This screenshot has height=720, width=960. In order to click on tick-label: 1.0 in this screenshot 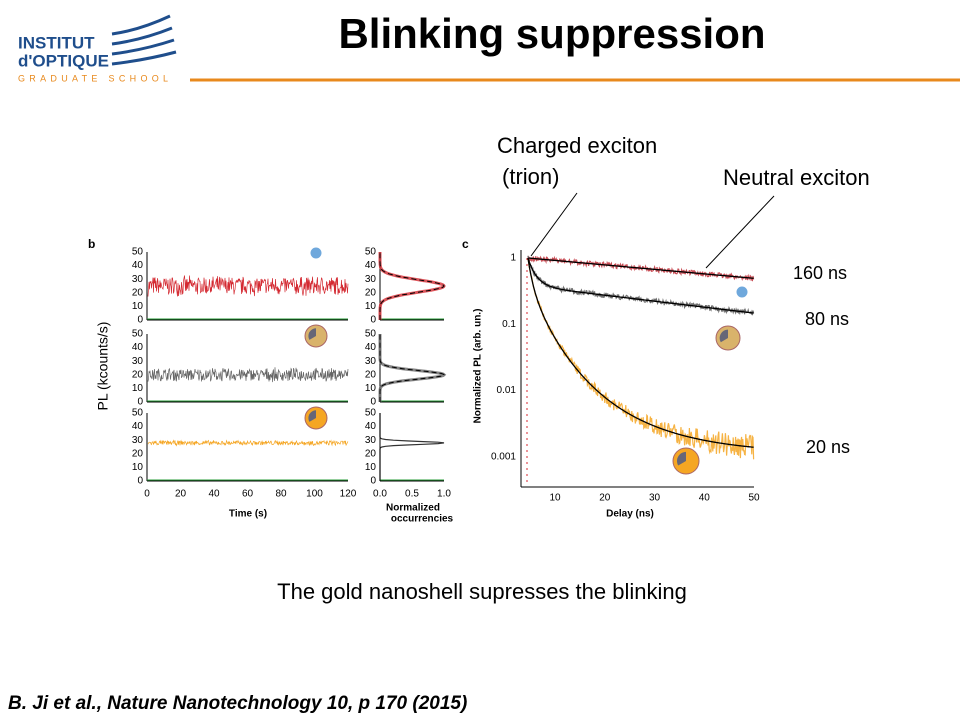, I will do `click(444, 494)`.